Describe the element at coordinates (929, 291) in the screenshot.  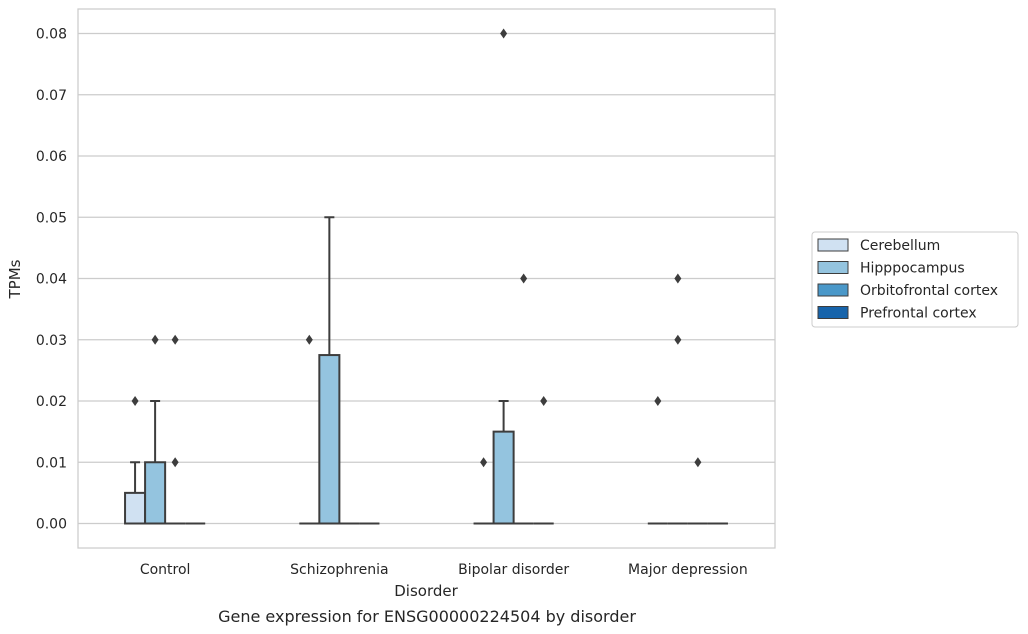
I see `legend-label: Orbitofrontal cortex` at that location.